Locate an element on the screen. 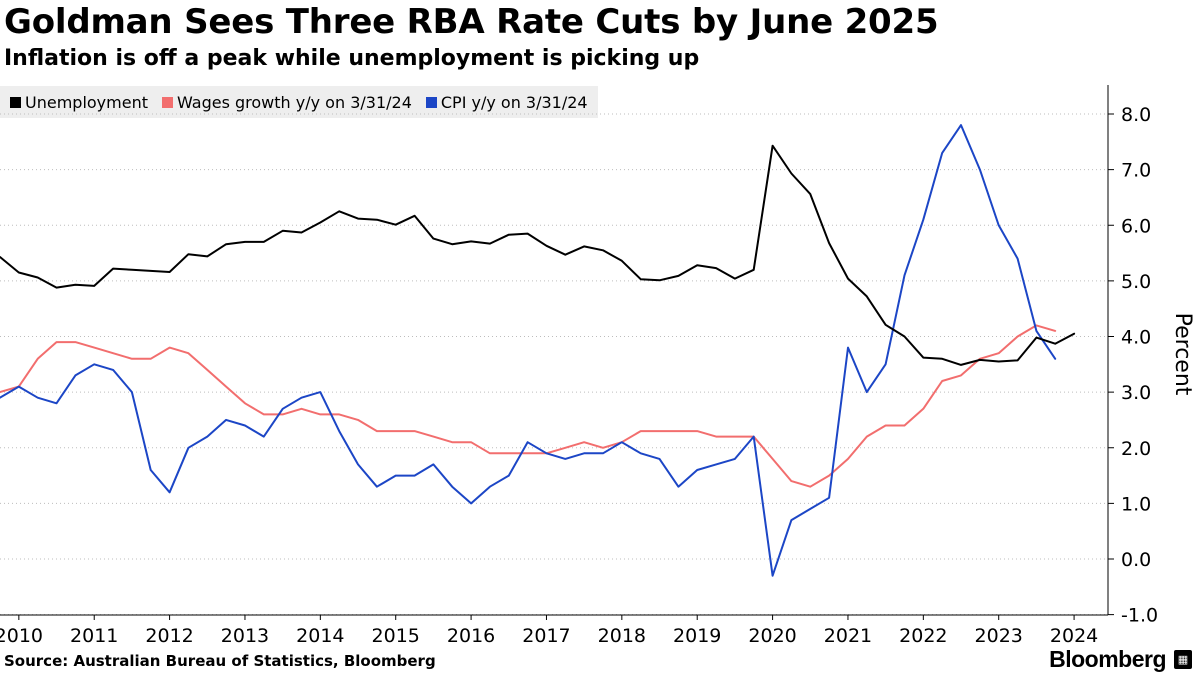 This screenshot has width=1200, height=675. y-tick-label: 5.0 is located at coordinates (1136, 282).